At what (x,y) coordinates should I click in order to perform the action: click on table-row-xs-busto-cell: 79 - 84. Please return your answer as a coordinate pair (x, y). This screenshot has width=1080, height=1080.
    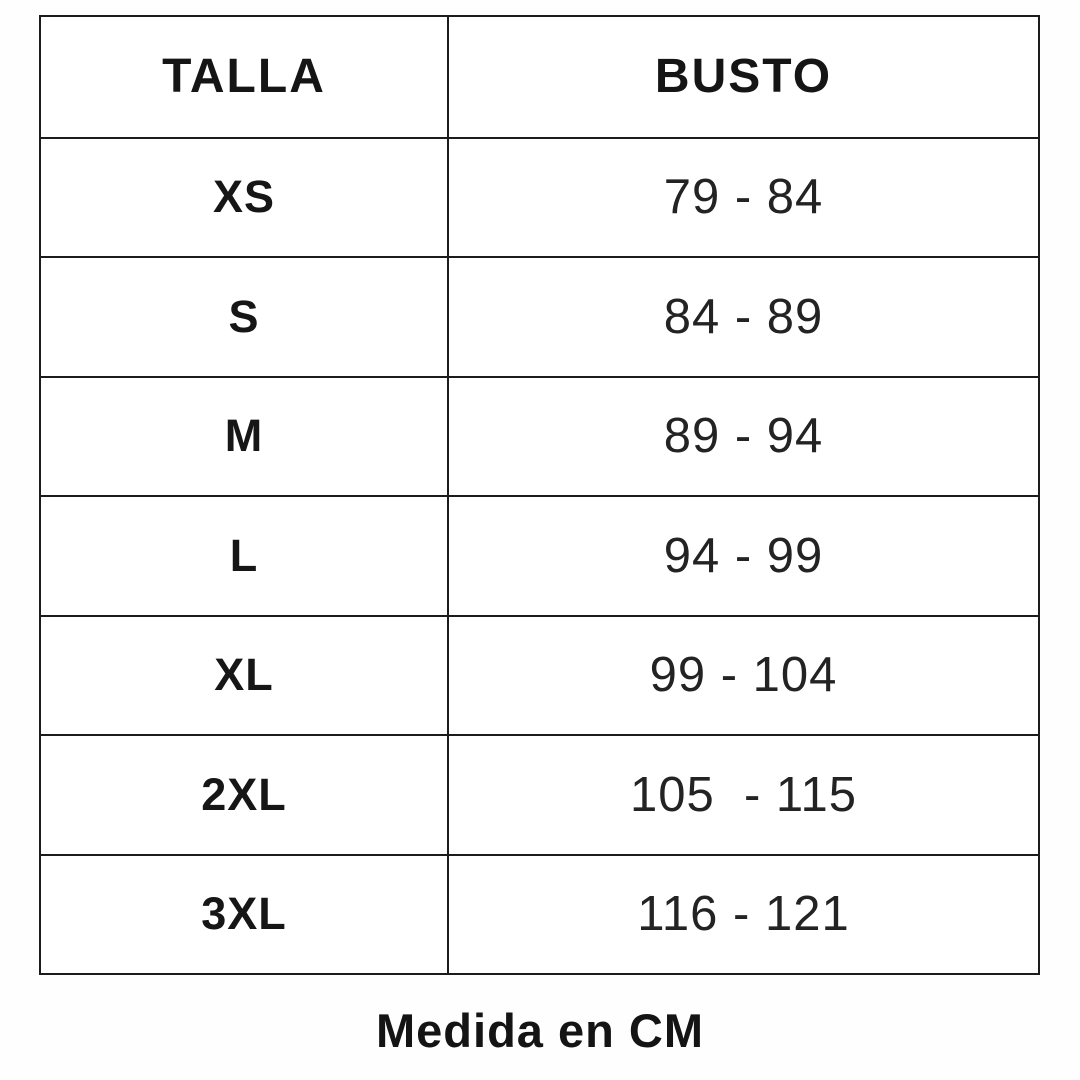
    Looking at the image, I should click on (743, 196).